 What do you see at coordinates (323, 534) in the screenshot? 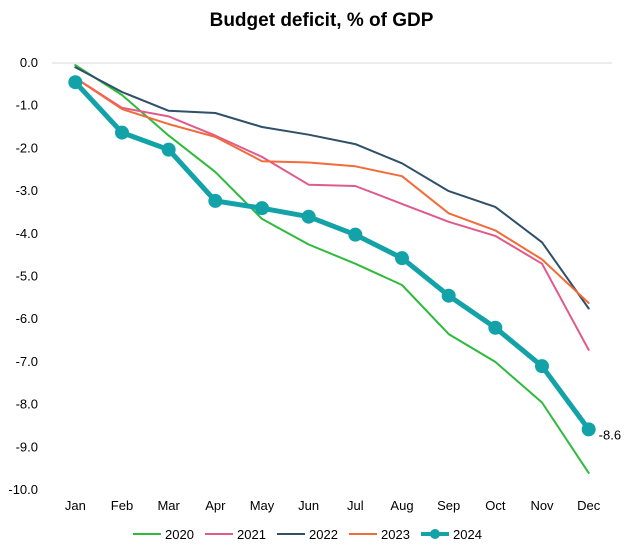
I see `legend-label: 2022` at bounding box center [323, 534].